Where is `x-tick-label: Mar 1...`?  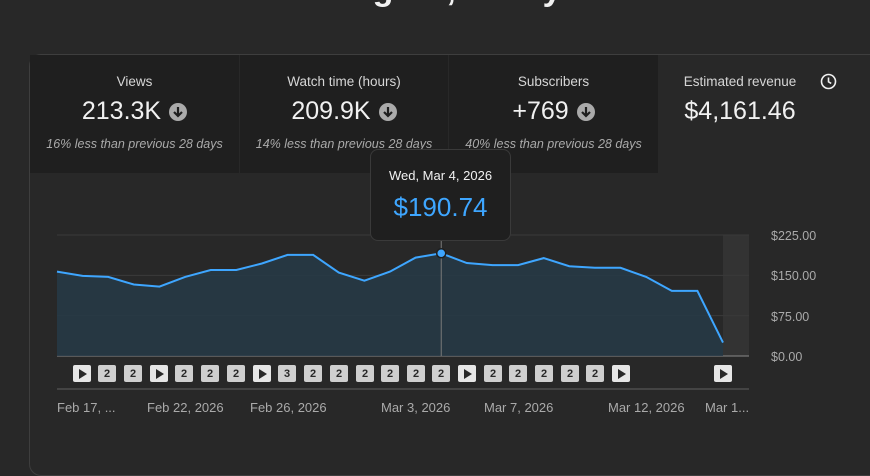
x-tick-label: Mar 1... is located at coordinates (727, 407).